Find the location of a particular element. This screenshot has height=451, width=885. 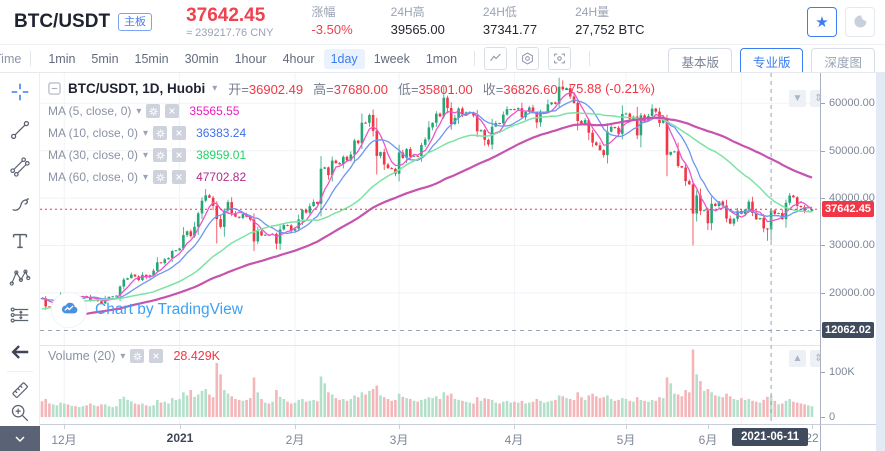

position-tool is located at coordinates (20, 315).